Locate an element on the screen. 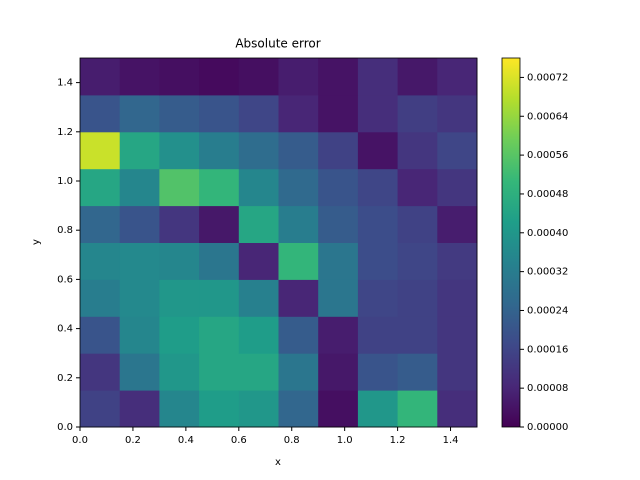 The height and width of the screenshot is (480, 640). x-tick-label: 0.6 is located at coordinates (239, 440).